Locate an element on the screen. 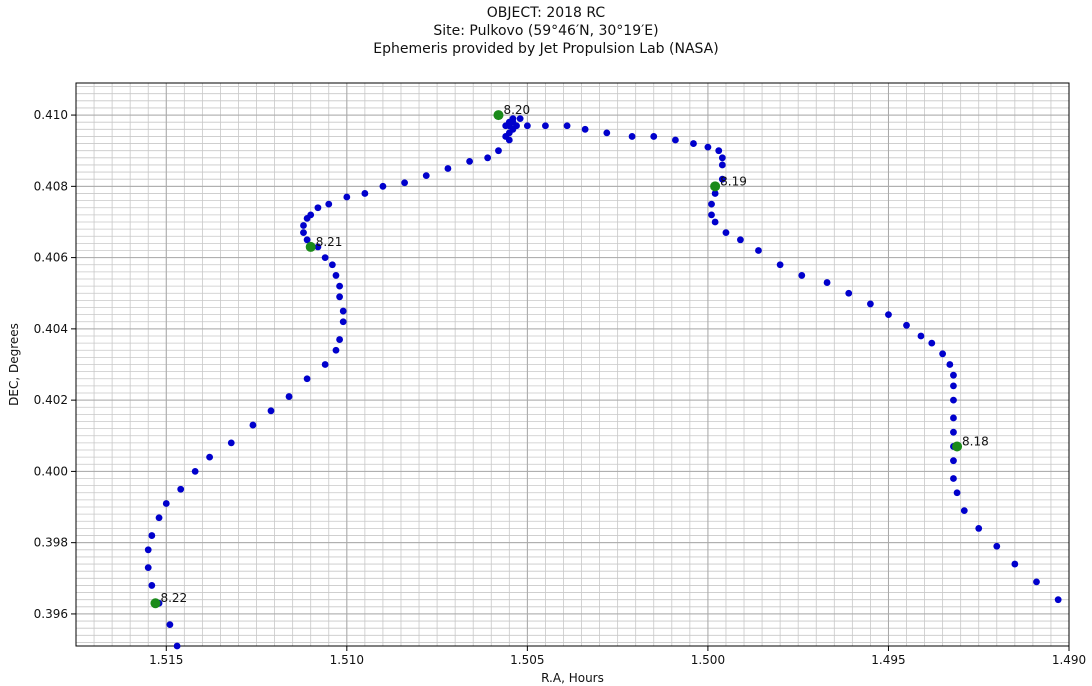  date-annotation: 8.21 is located at coordinates (329, 242).